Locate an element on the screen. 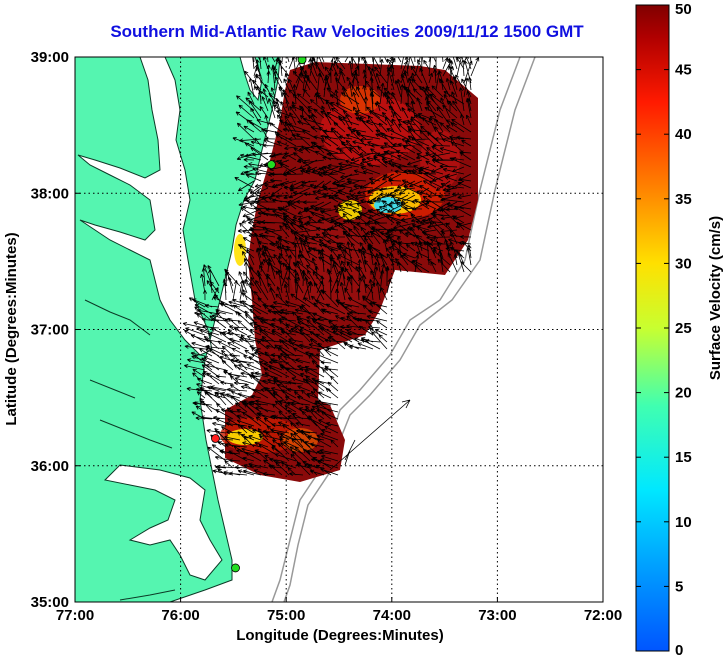 The height and width of the screenshot is (659, 724). colorbar-tick-label: 0 is located at coordinates (679, 650).